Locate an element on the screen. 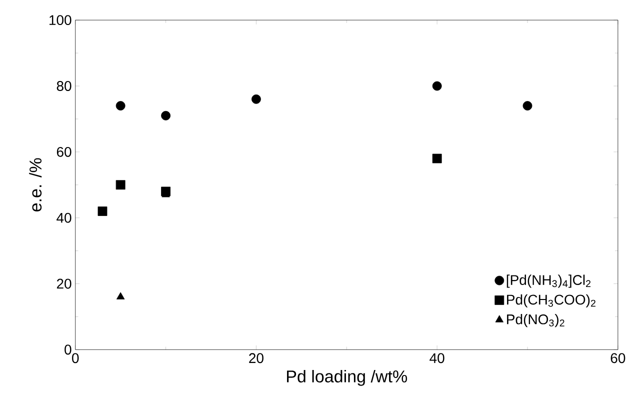 The image size is (633, 412). legend-label: Pd(CH$_{3}$COO)$_{2}$ is located at coordinates (551, 301).